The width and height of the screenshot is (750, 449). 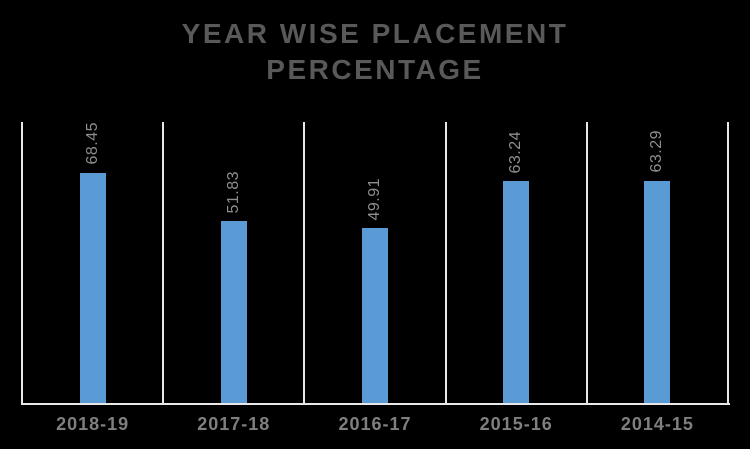 I want to click on bar-value-label: 63.24, so click(x=516, y=152).